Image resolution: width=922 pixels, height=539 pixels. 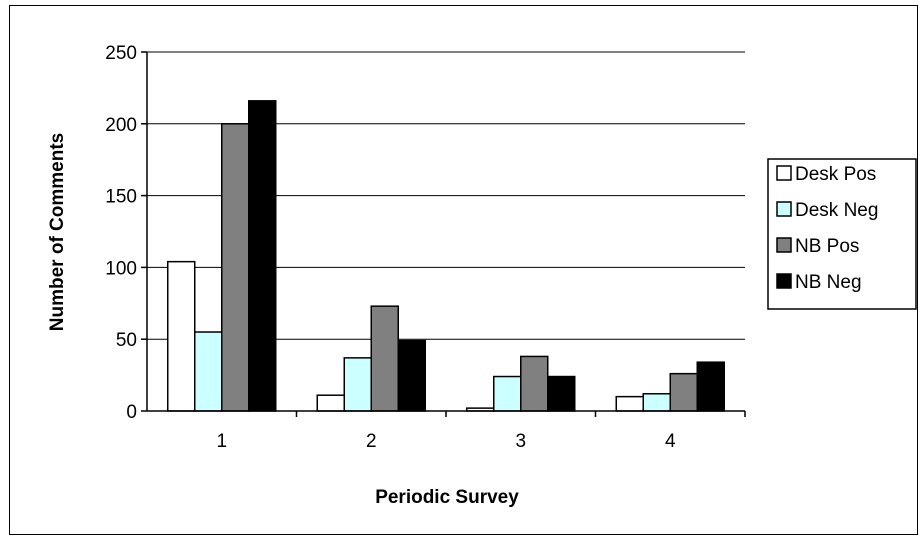 I want to click on y-tick-label: 200, so click(x=121, y=125).